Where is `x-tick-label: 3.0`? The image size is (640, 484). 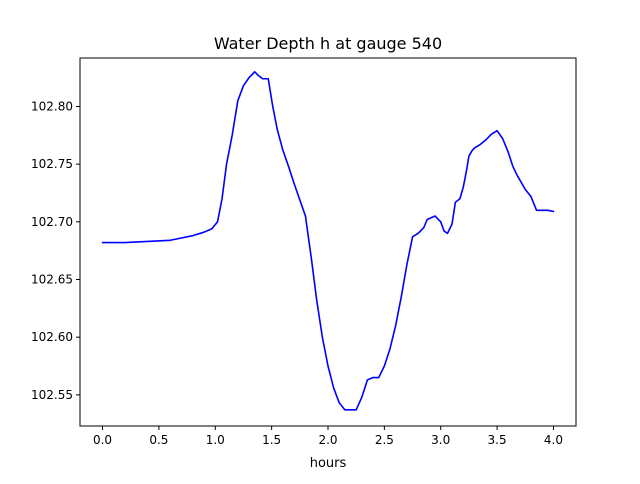 x-tick-label: 3.0 is located at coordinates (440, 440).